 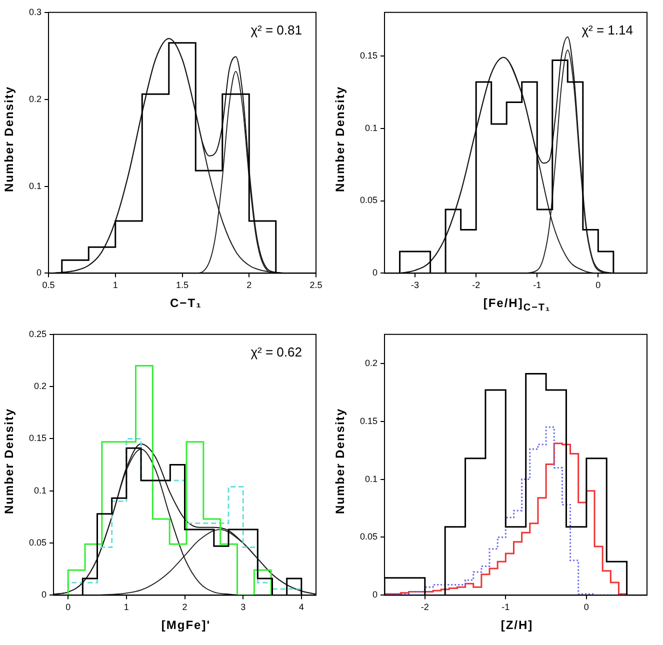 I want to click on x-tick-label: 2.5, so click(x=316, y=285).